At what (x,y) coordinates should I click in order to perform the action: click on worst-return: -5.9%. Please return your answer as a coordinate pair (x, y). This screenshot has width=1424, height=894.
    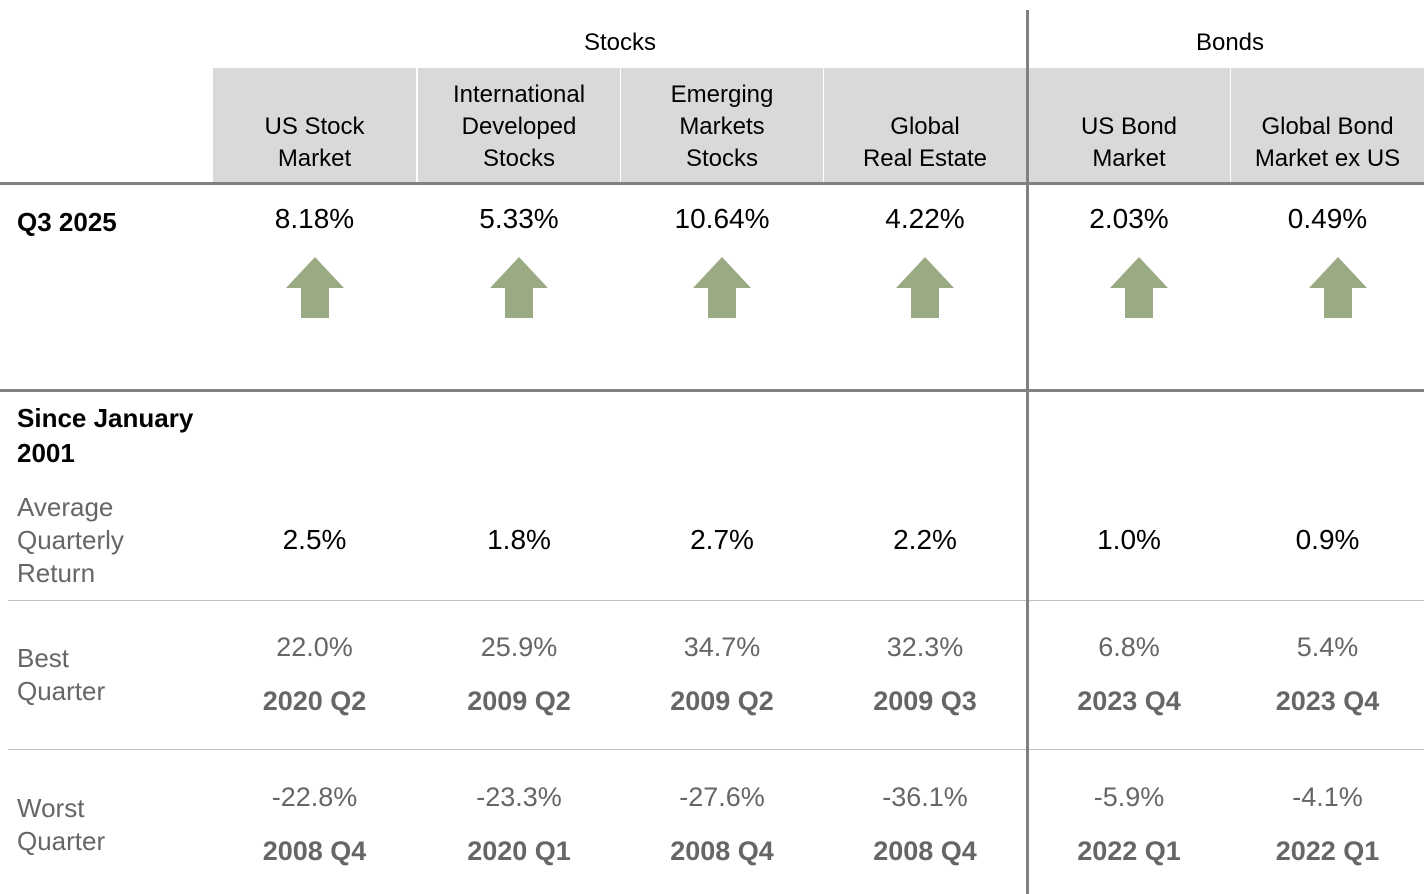
    Looking at the image, I should click on (1129, 797).